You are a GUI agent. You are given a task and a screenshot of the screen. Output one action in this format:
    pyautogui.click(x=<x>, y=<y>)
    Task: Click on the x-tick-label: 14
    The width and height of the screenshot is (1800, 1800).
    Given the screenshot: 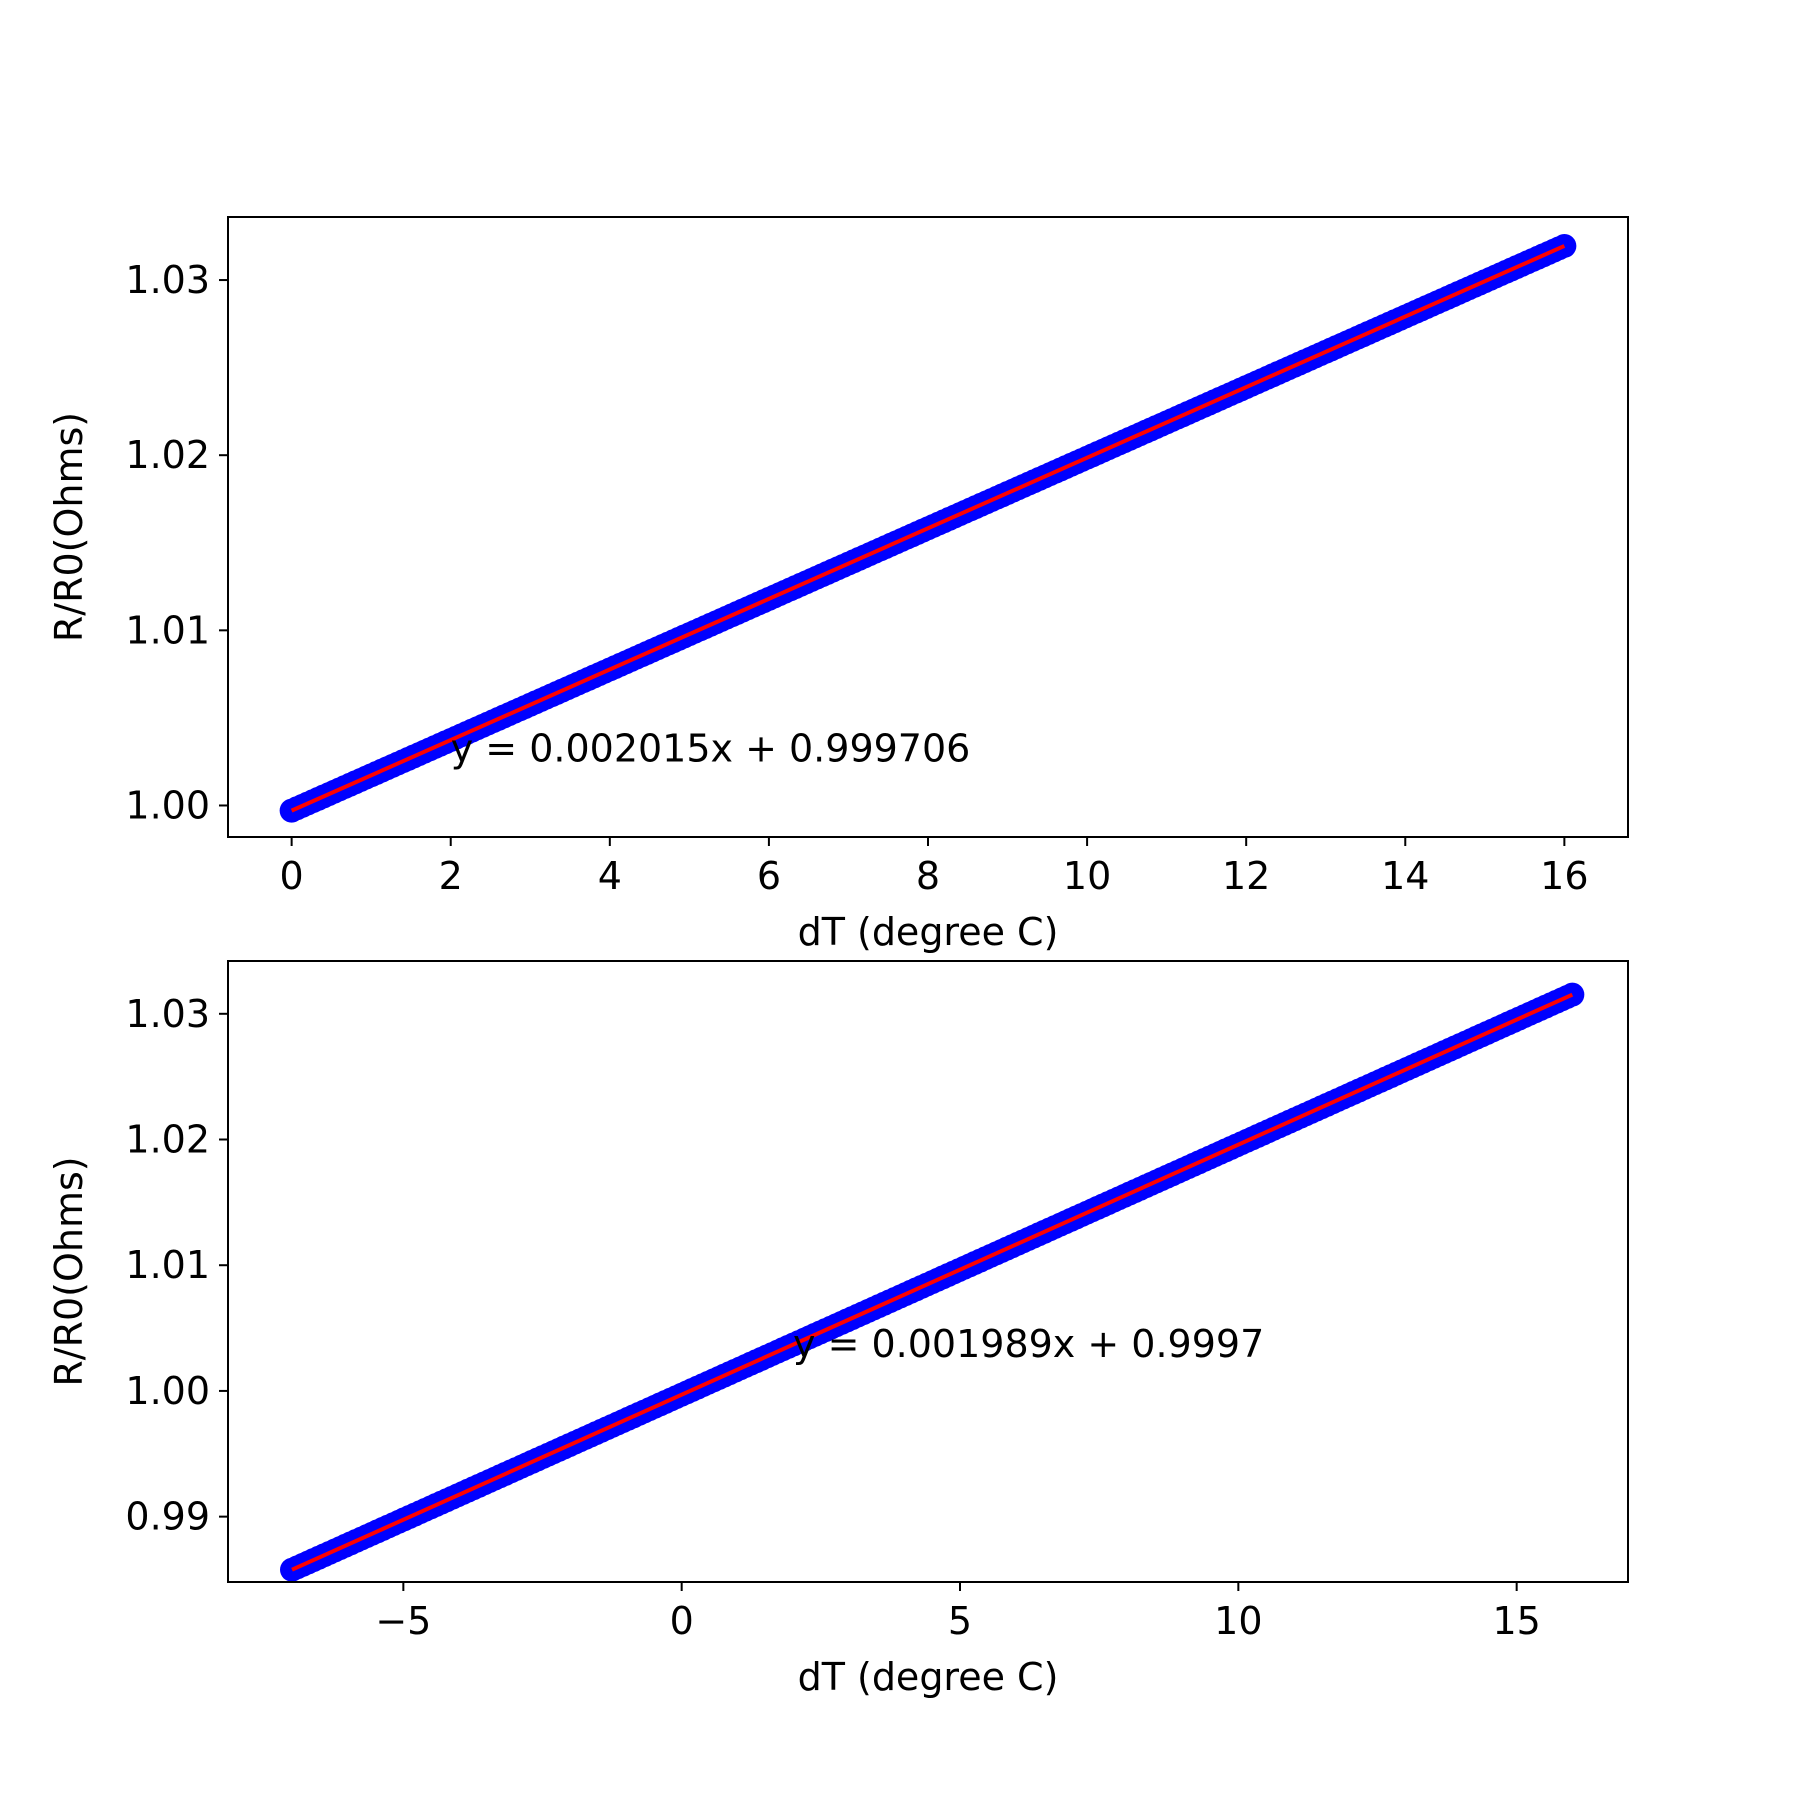 What is the action you would take?
    pyautogui.click(x=1405, y=876)
    